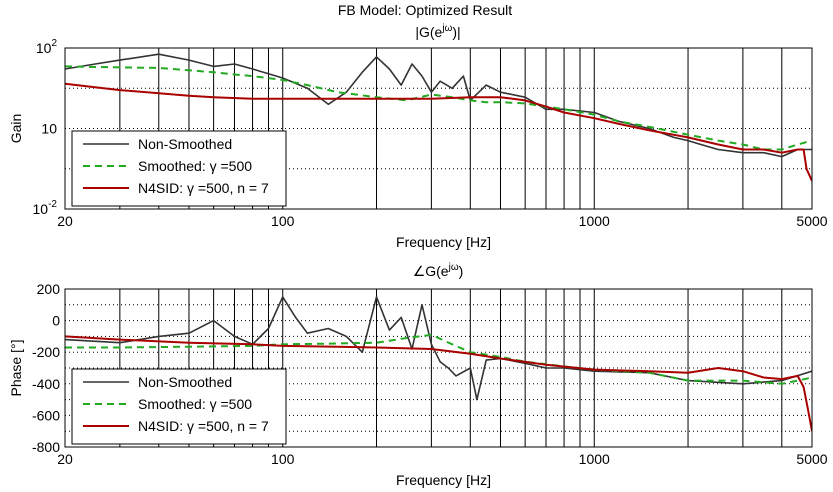  What do you see at coordinates (46, 384) in the screenshot?
I see `y-tick-label: -400` at bounding box center [46, 384].